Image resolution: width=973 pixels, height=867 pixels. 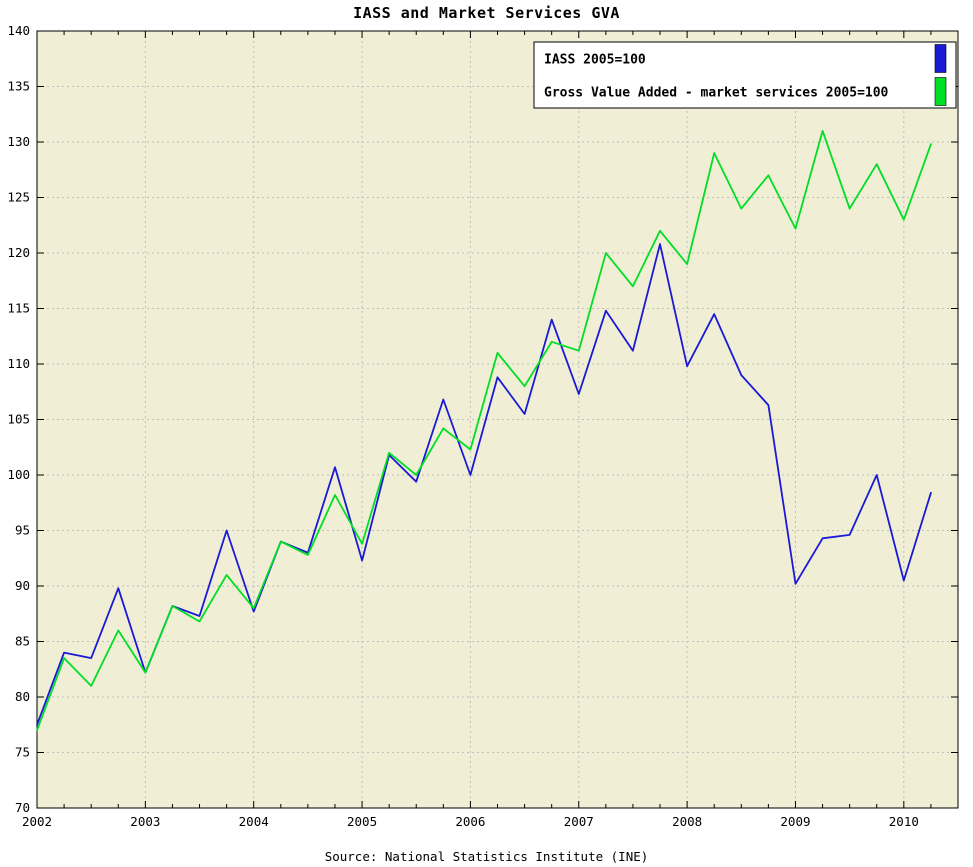 I want to click on y-tick-label: 75, so click(x=22, y=752).